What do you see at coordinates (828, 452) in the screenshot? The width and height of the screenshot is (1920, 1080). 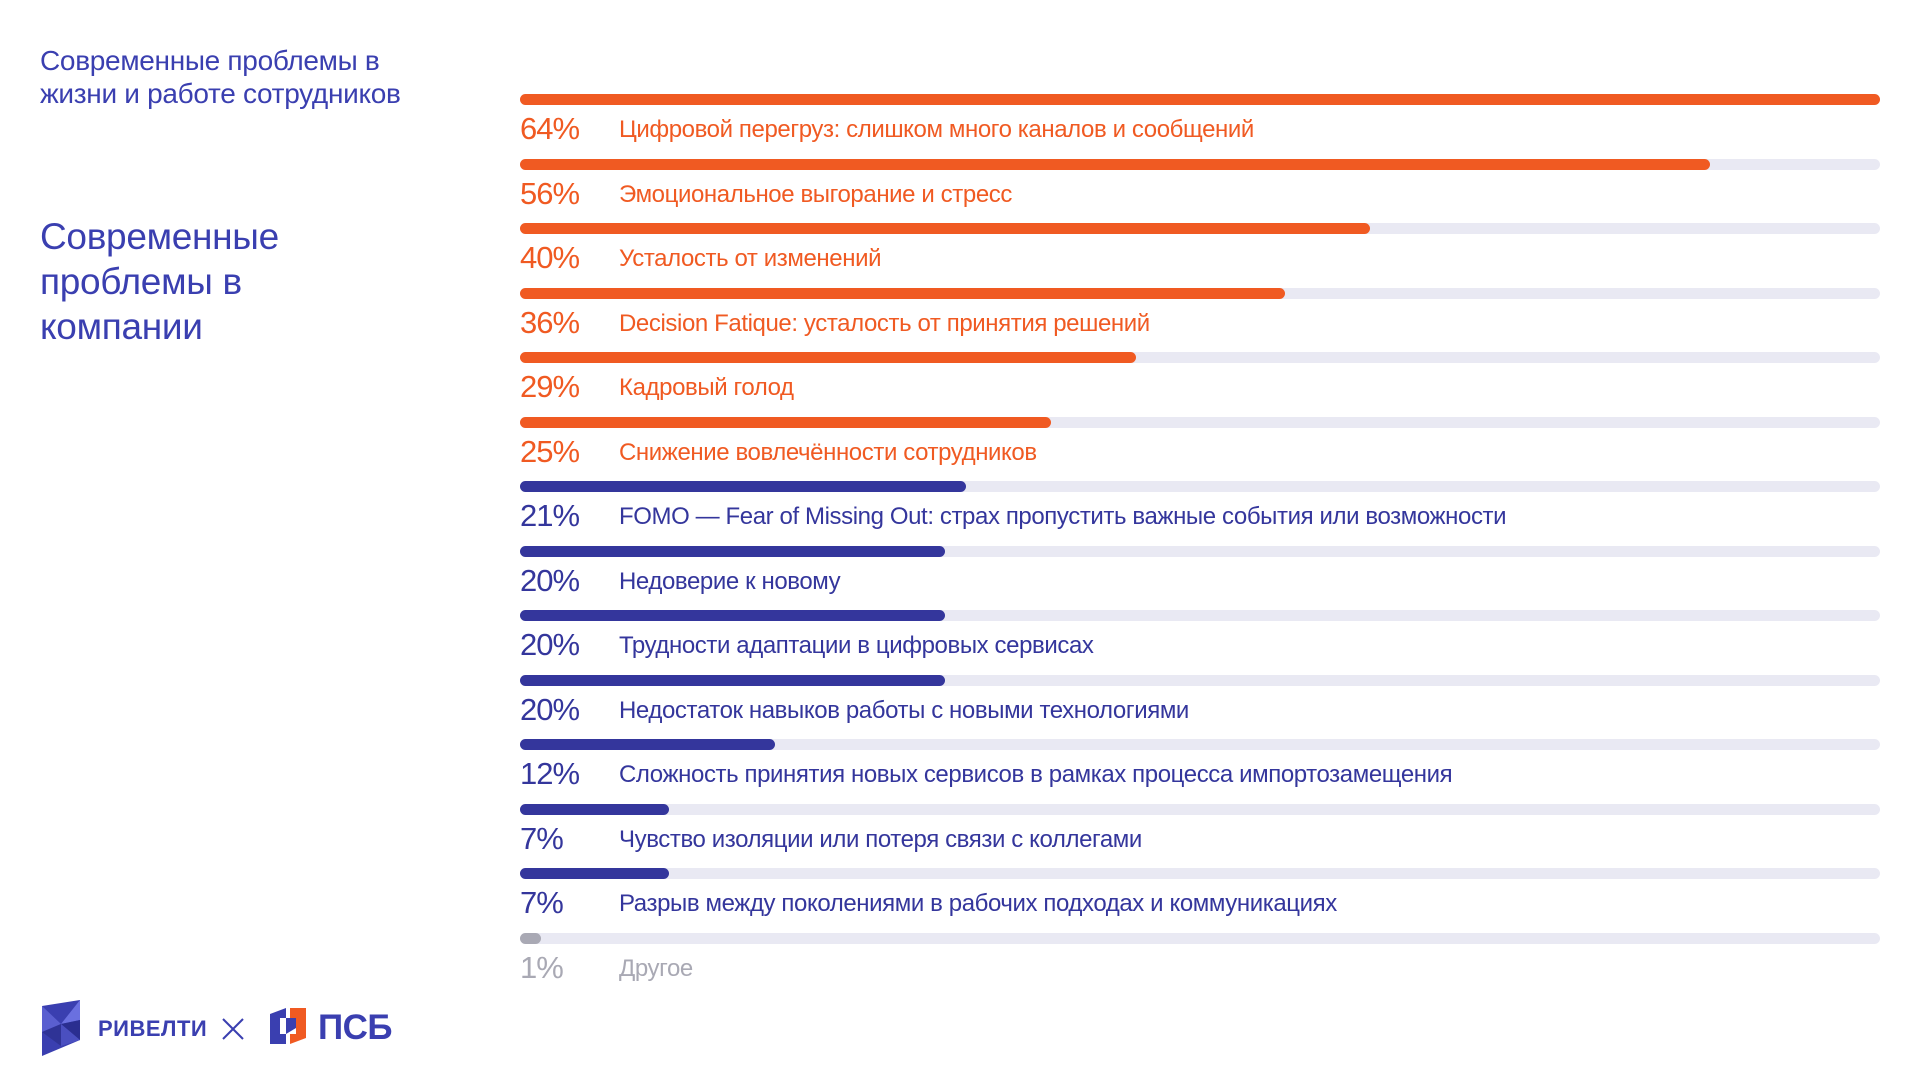 I see `bar-category-label: Снижение вовлечённости сотрудников` at bounding box center [828, 452].